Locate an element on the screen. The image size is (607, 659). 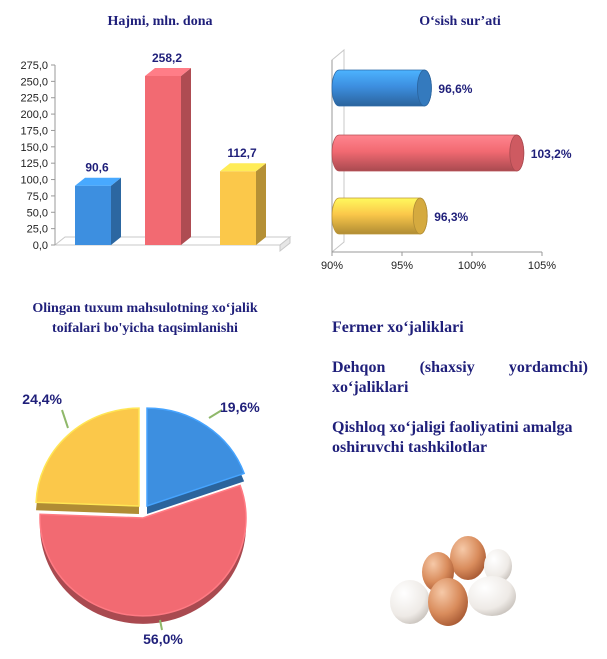
x-tick-label: 100% is located at coordinates (472, 266).